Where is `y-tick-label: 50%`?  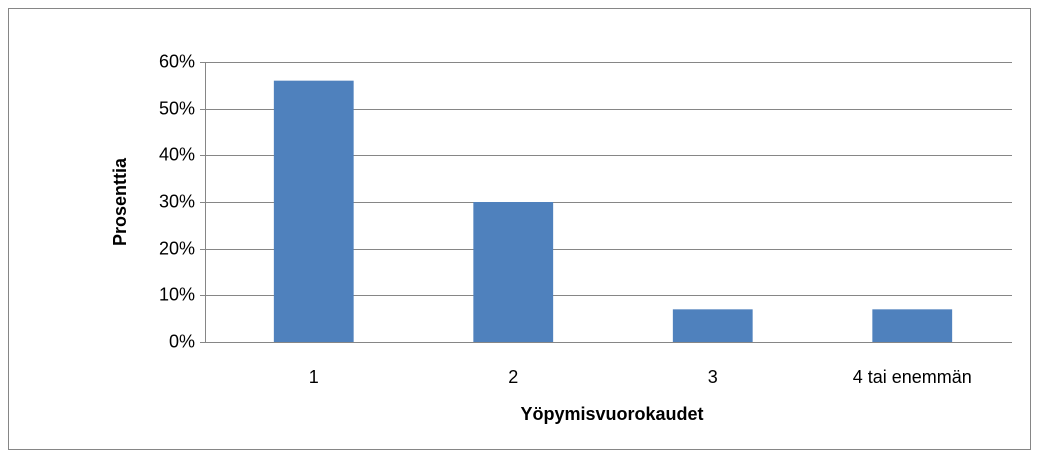
y-tick-label: 50% is located at coordinates (177, 108).